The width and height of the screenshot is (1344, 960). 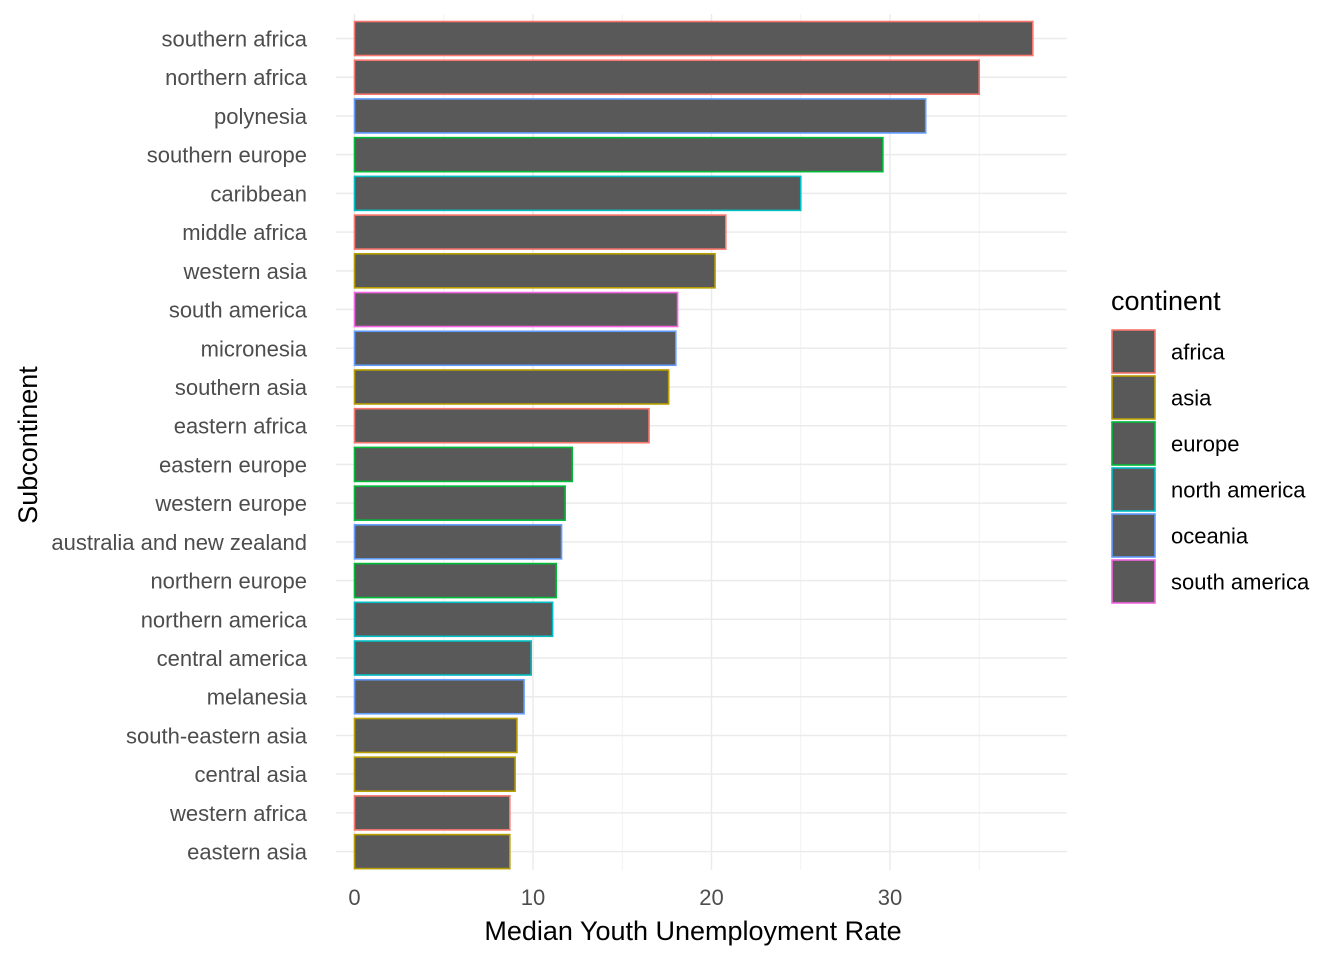 I want to click on x-axis-title: Median Youth Unemployment Rate, so click(x=692, y=931).